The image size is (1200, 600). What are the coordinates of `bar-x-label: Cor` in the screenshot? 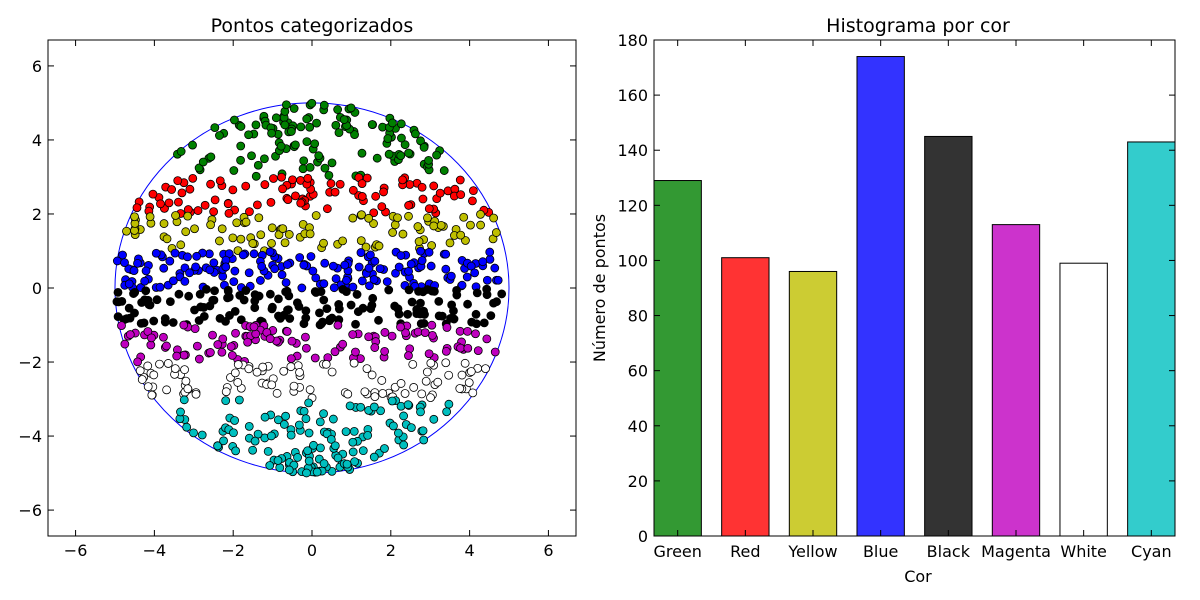 It's located at (918, 576).